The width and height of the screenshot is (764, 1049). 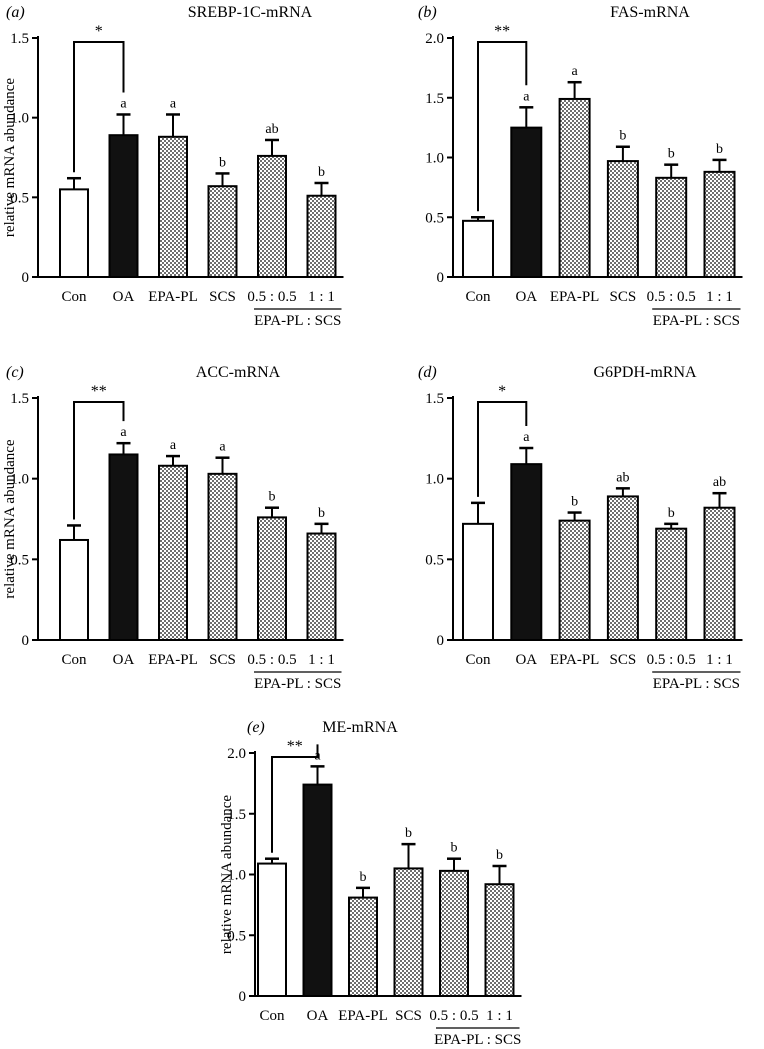 What do you see at coordinates (645, 372) in the screenshot?
I see `chart-title: G6PDH-mRNA` at bounding box center [645, 372].